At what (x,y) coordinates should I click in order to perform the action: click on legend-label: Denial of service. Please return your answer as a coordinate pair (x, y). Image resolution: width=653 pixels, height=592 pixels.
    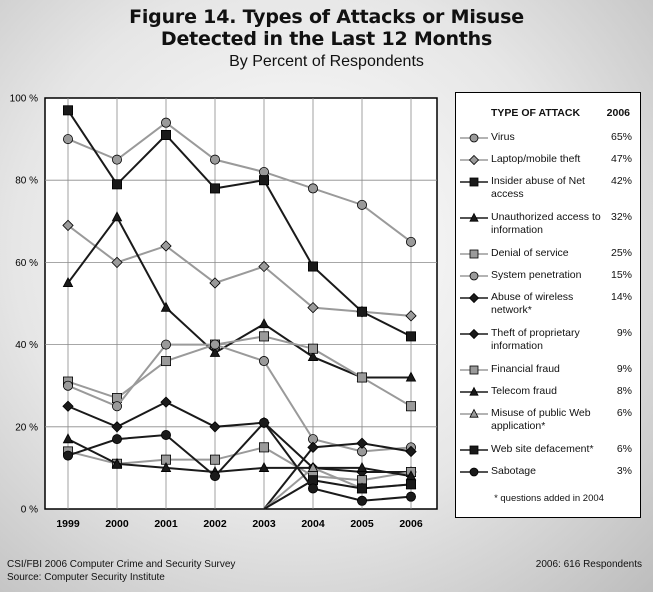
    Looking at the image, I should click on (530, 253).